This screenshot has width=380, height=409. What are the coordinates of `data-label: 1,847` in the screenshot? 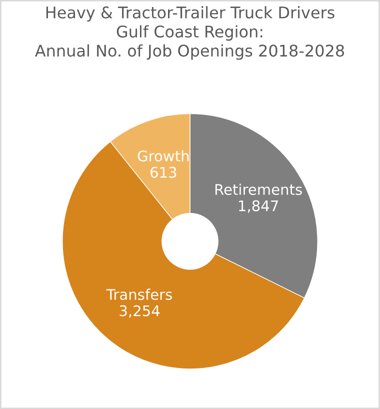 It's located at (258, 206).